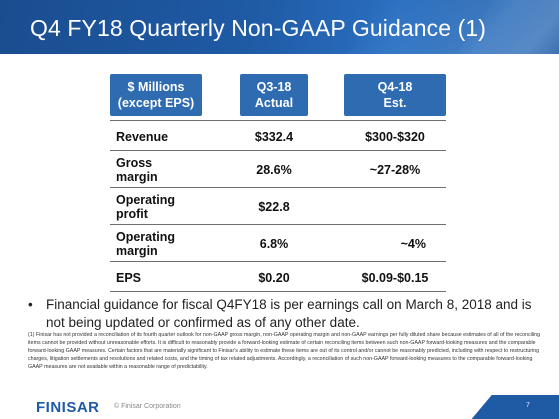 This screenshot has height=419, width=559. I want to click on table-row: Gross margin 28.6% ~27-28%, so click(278, 169).